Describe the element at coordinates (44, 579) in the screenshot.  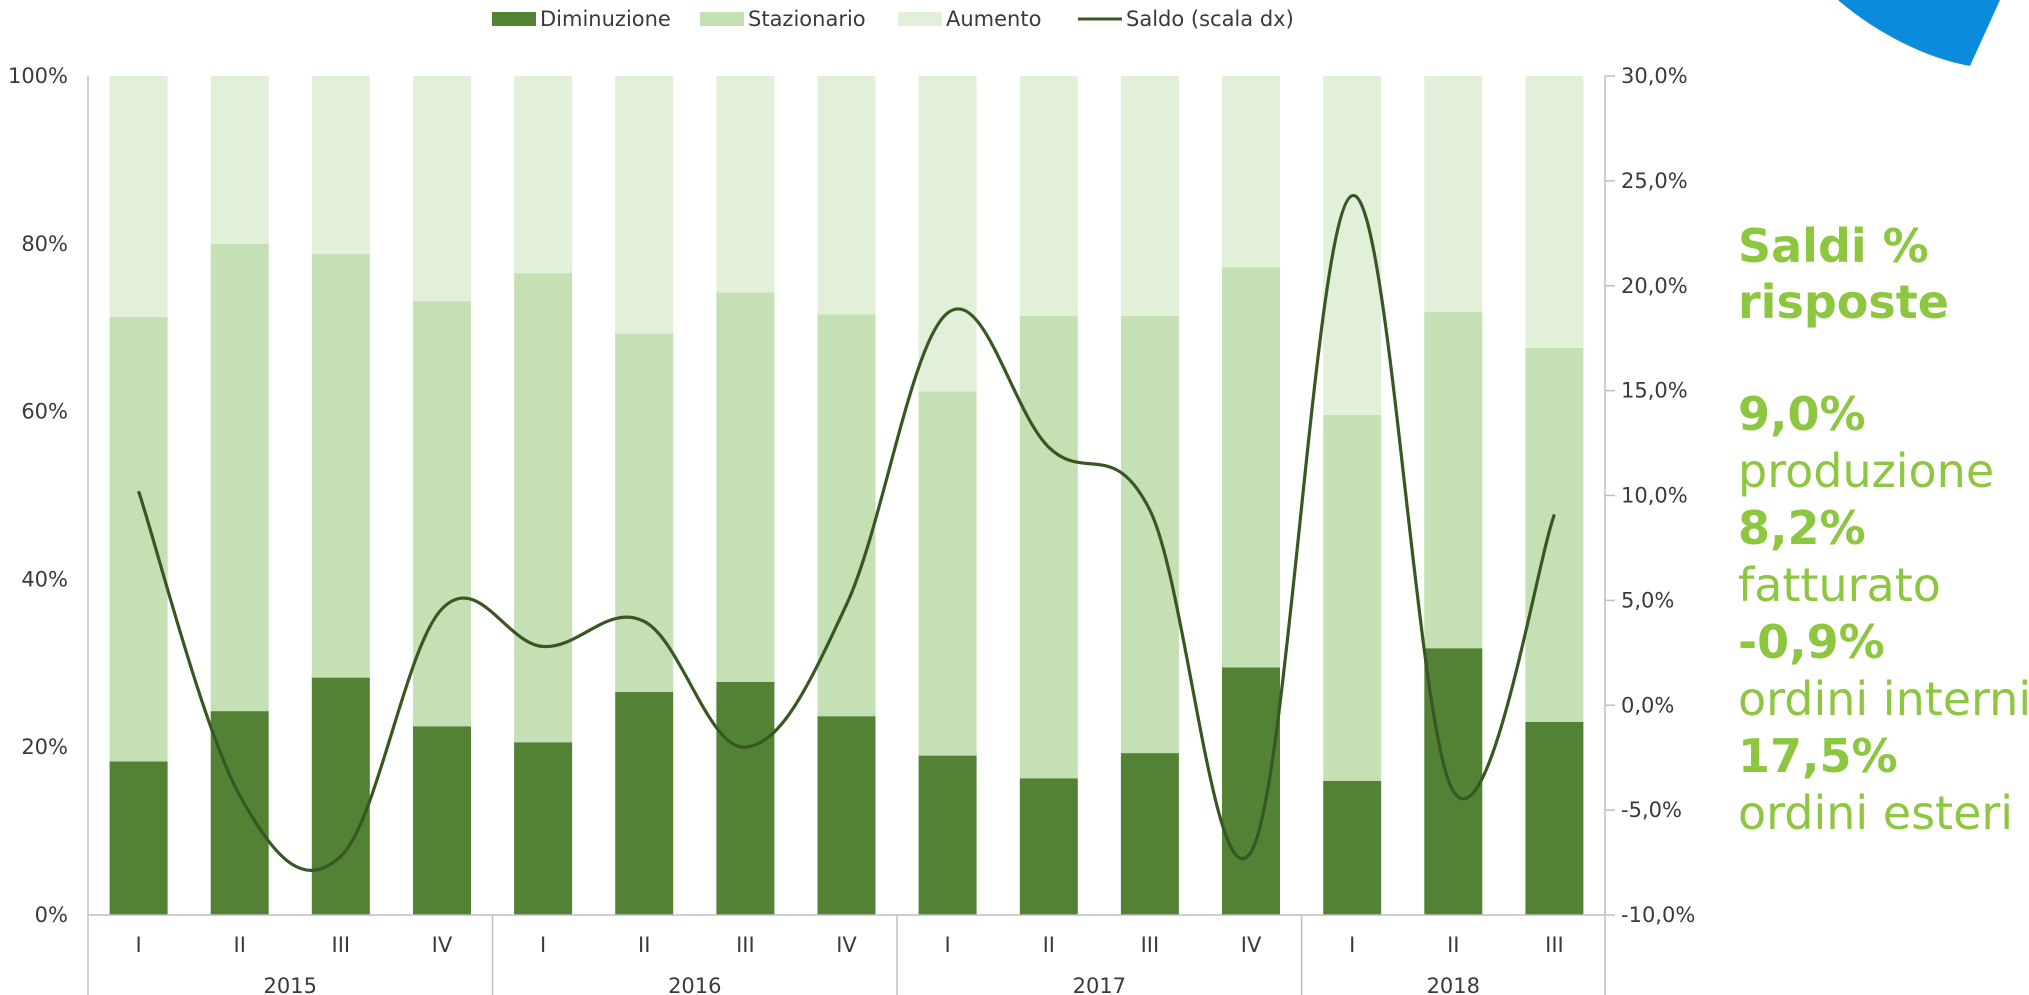
I see `y-left-tick-label: 40%` at that location.